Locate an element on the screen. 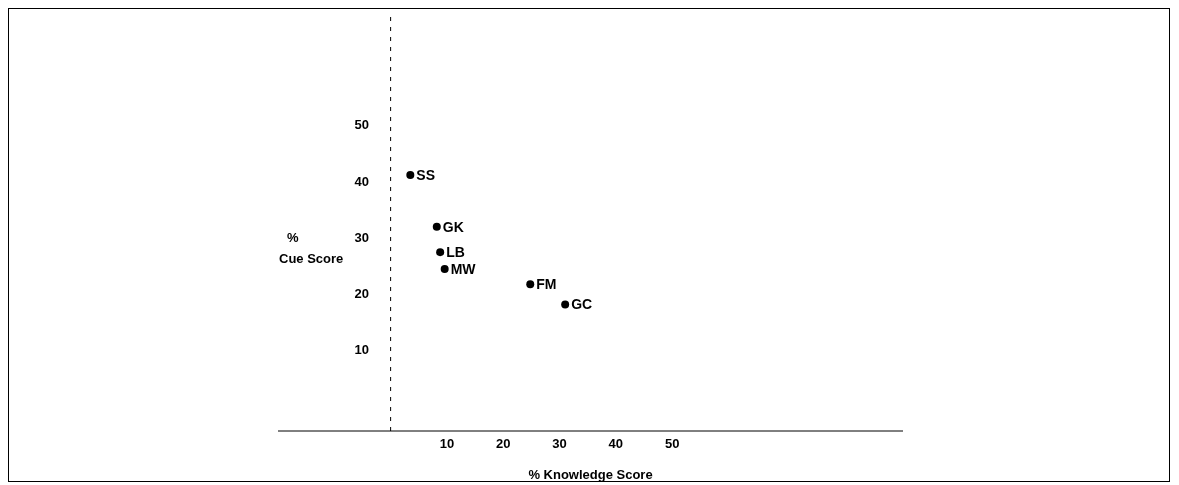 This screenshot has height=485, width=1179. y-tick-label: 50 is located at coordinates (361, 125).